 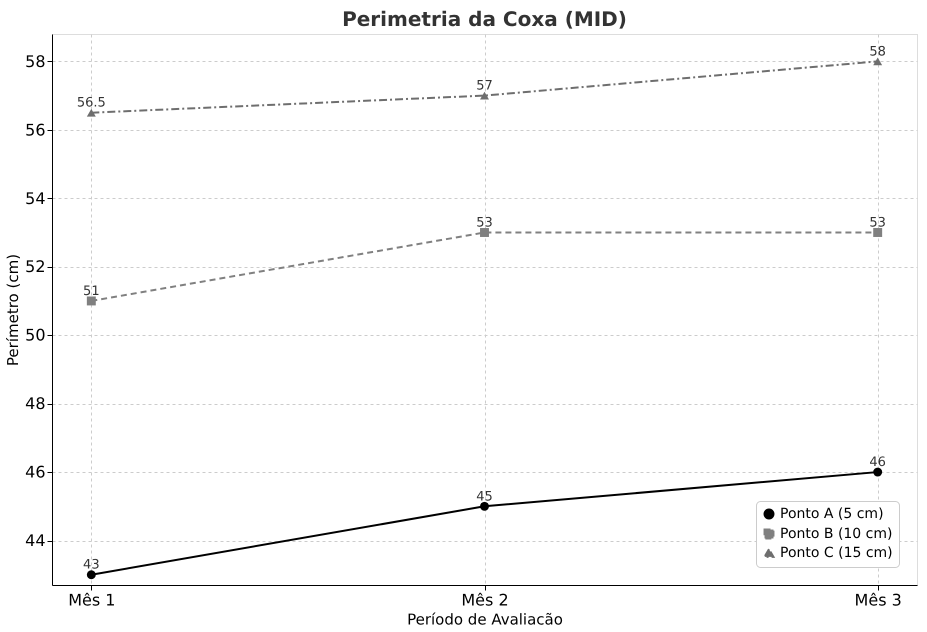 What do you see at coordinates (13, 310) in the screenshot?
I see `y-axis-title: Perímetro (cm)` at bounding box center [13, 310].